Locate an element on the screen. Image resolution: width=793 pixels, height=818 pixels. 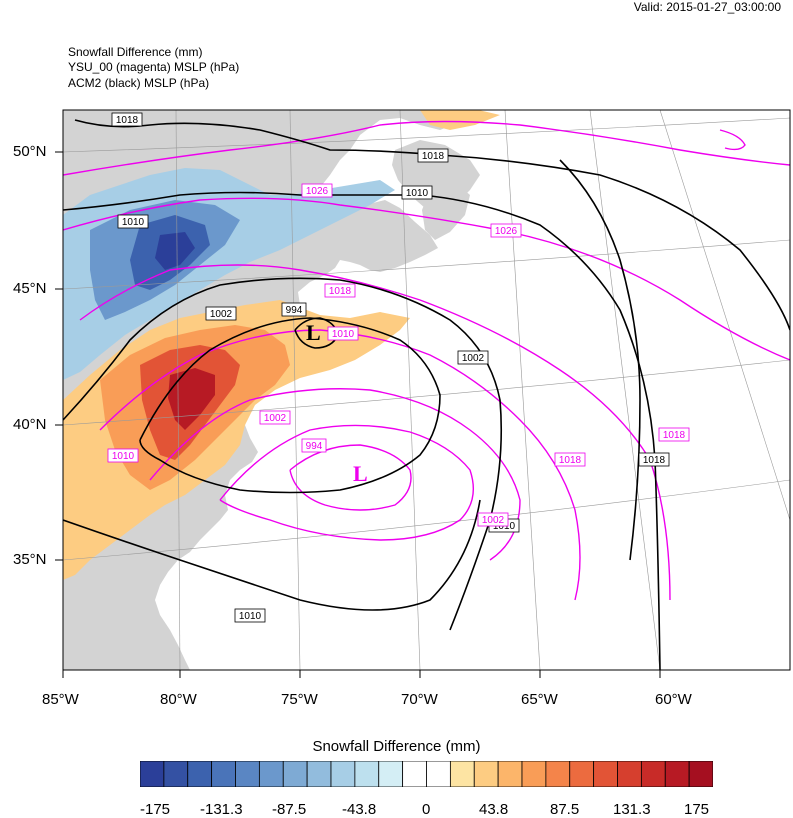
colorbar-label: 87.5 is located at coordinates (565, 809).